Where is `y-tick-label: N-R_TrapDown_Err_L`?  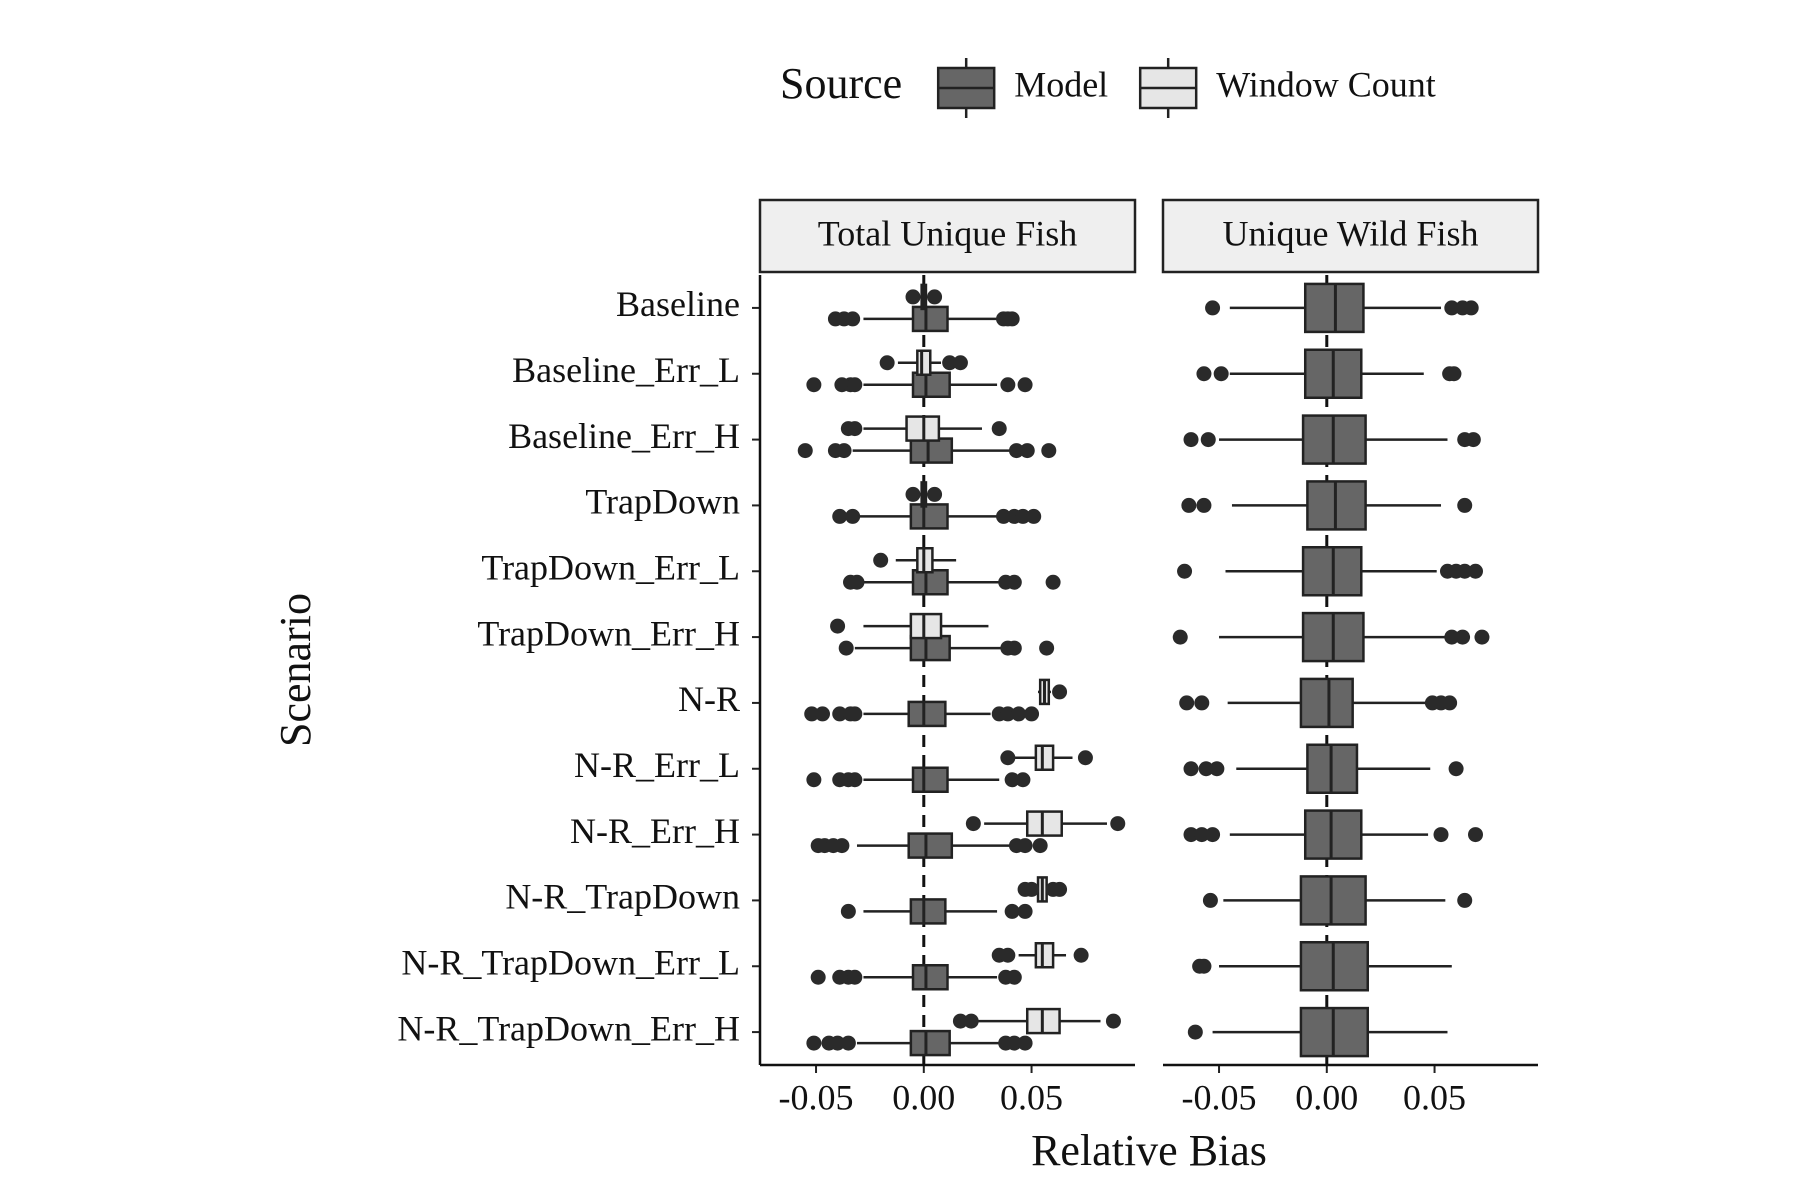
y-tick-label: N-R_TrapDown_Err_L is located at coordinates (570, 963).